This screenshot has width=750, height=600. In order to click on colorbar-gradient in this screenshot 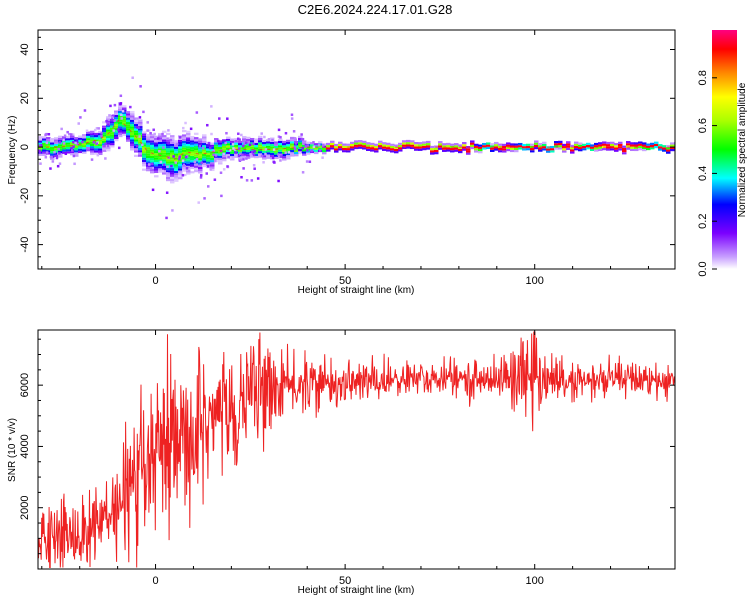, I will do `click(724, 149)`.